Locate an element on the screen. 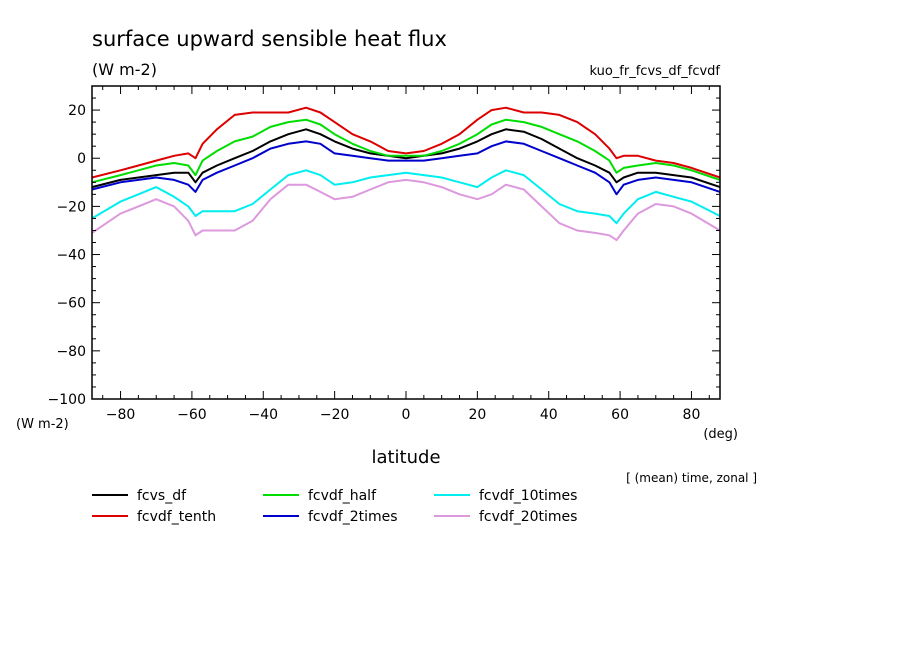  legend-label-fcvdf_2times: fcvdf_2times is located at coordinates (353, 517).